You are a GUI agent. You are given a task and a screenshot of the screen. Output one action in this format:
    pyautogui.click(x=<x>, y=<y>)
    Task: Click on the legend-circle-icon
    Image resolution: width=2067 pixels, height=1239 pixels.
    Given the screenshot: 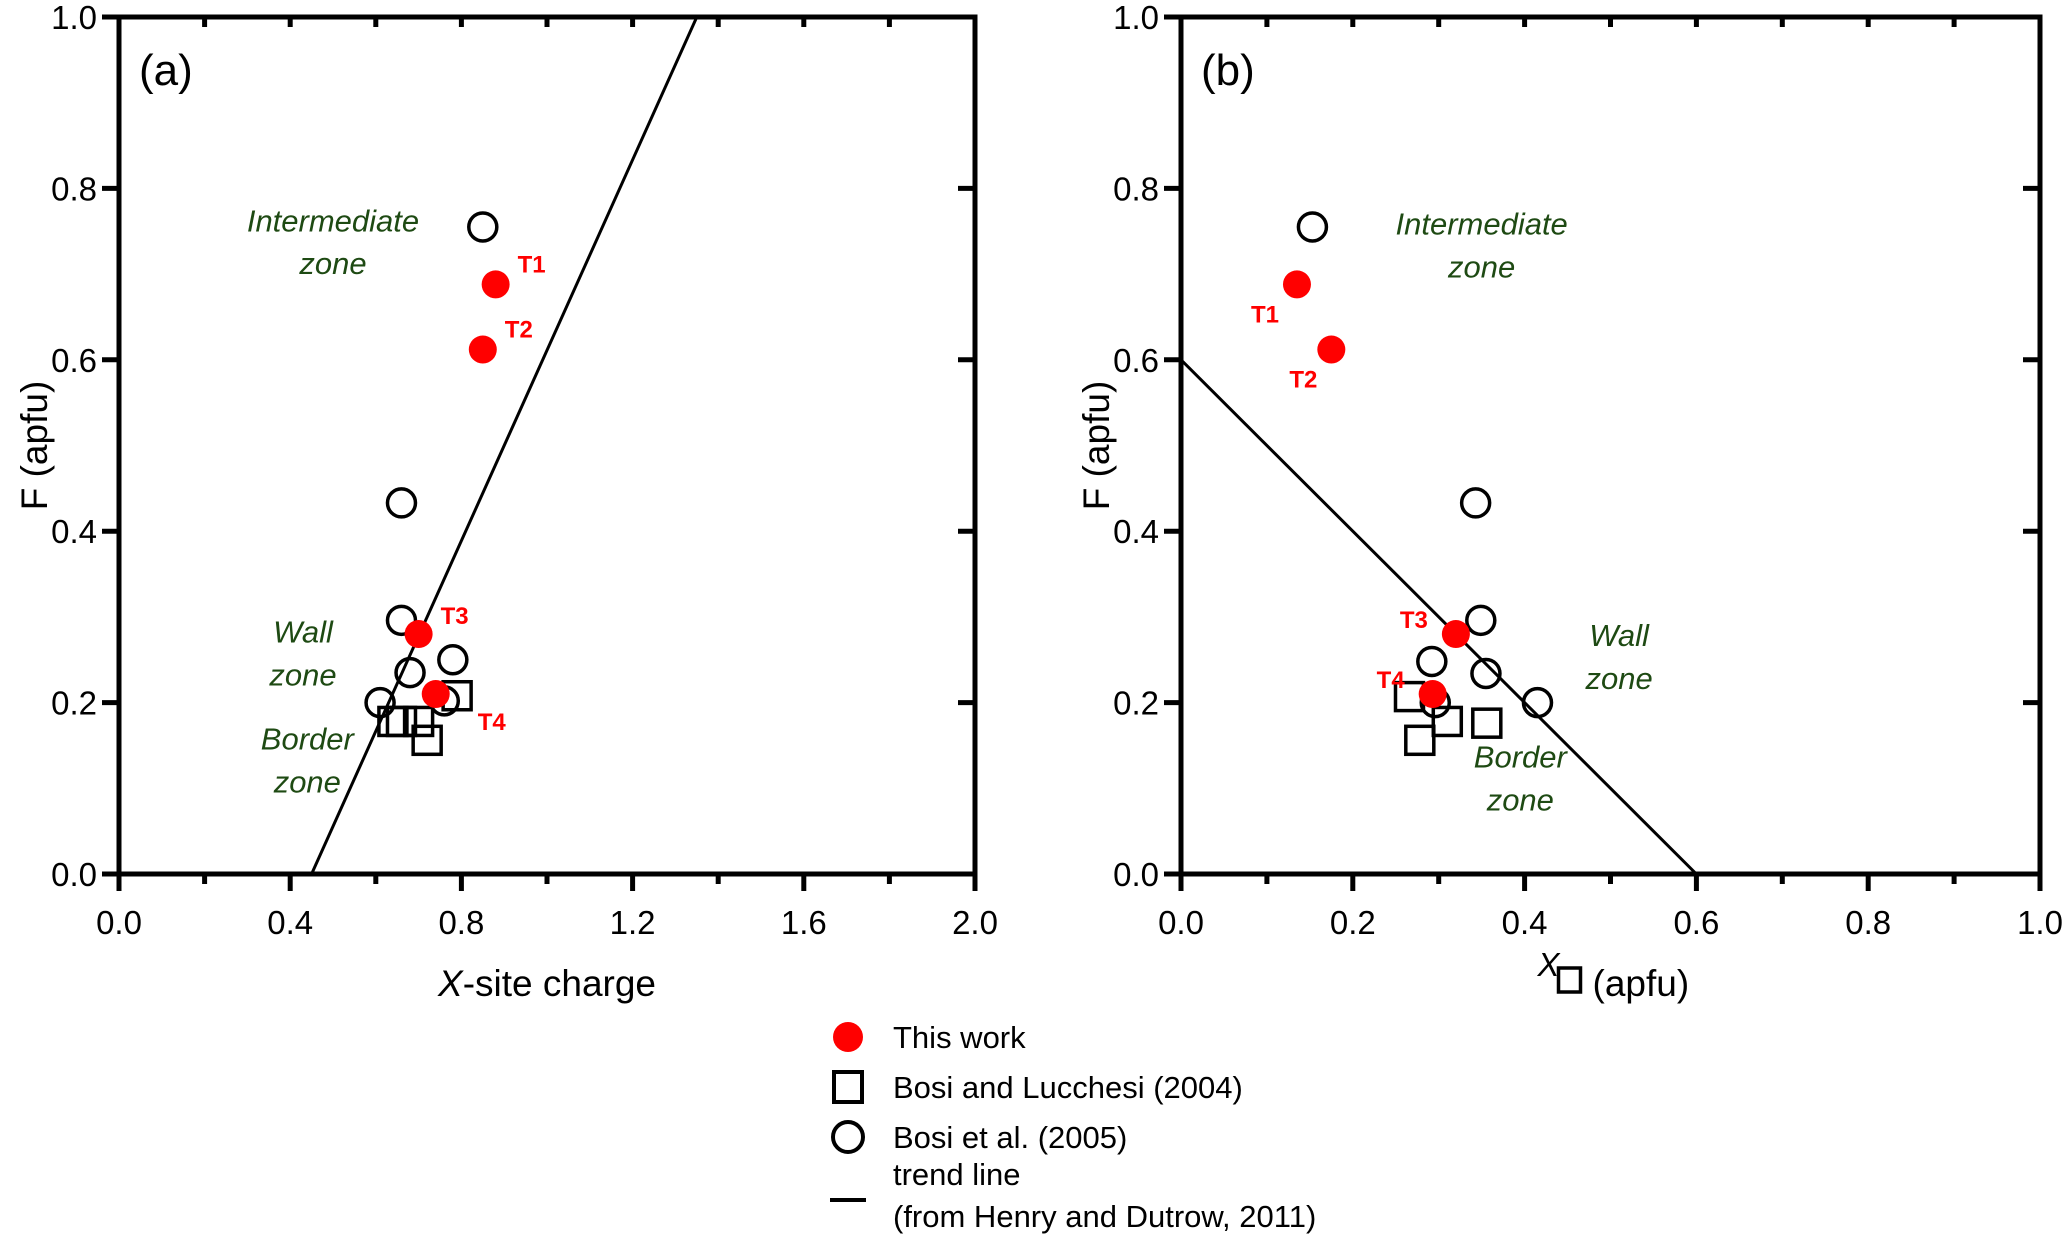 What is the action you would take?
    pyautogui.click(x=848, y=1137)
    